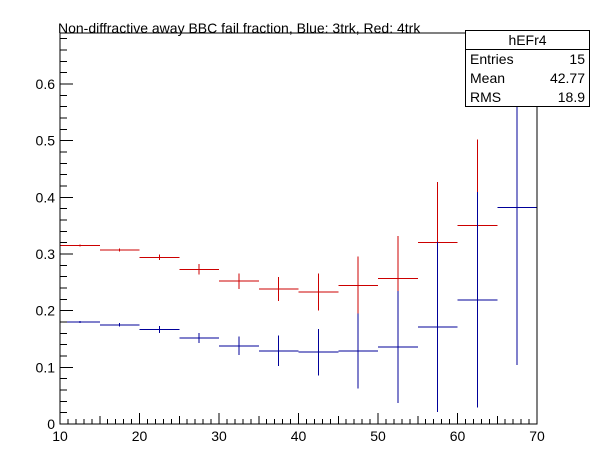 The width and height of the screenshot is (596, 472). Describe the element at coordinates (527, 97) in the screenshot. I see `stats-row-rms: RMS 18.9` at that location.